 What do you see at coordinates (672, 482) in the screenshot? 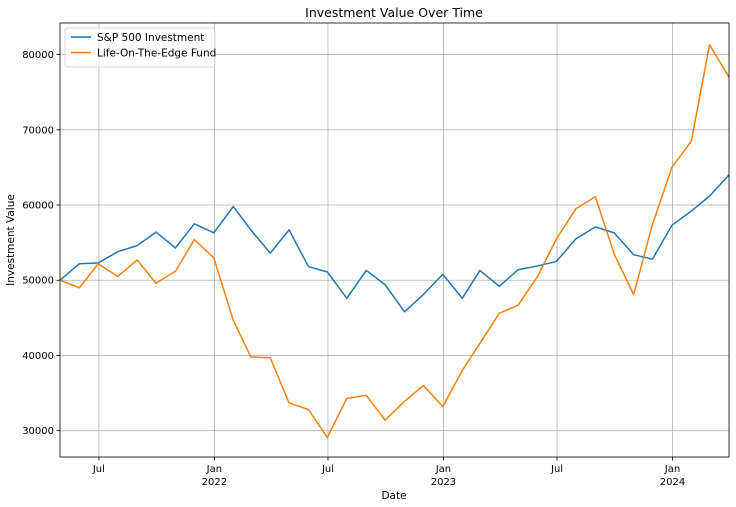
I see `x-tick-sublabel: 2024` at bounding box center [672, 482].